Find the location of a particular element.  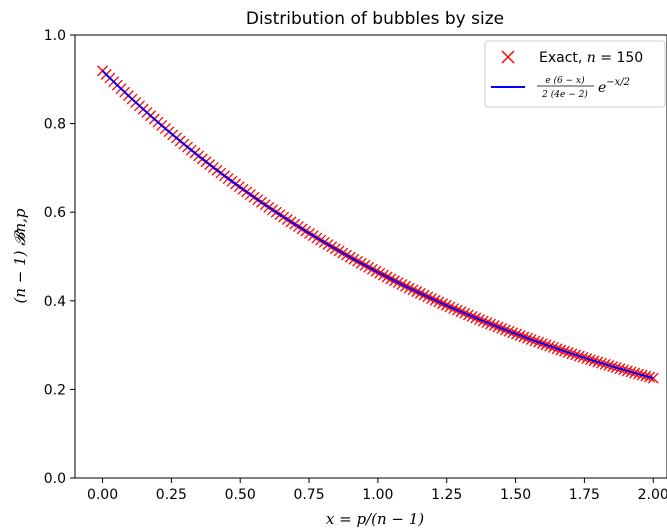

y-tick-label: 0.2 is located at coordinates (55, 390).